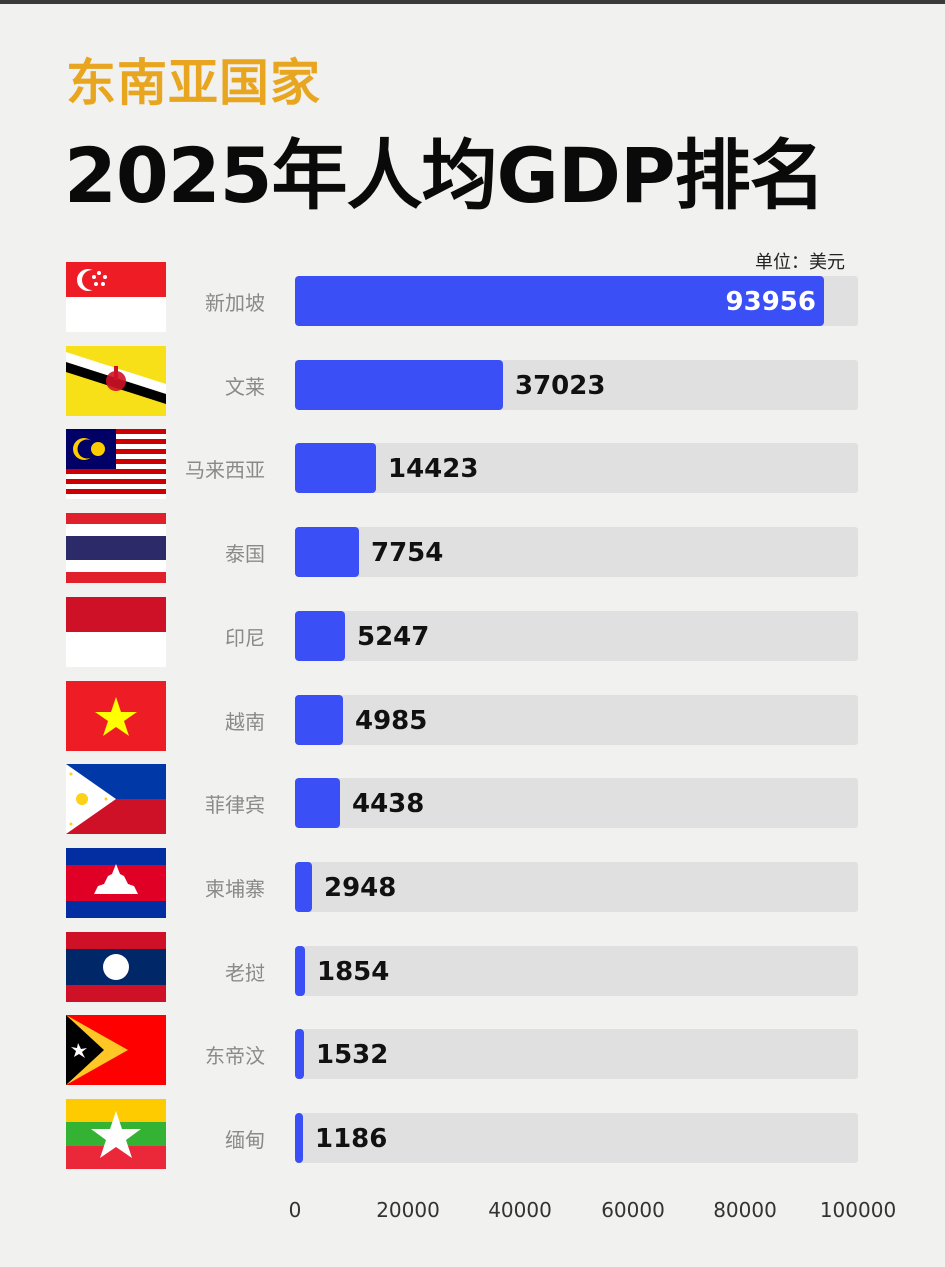  Describe the element at coordinates (576, 886) in the screenshot. I see `bar-track: 2948` at that location.